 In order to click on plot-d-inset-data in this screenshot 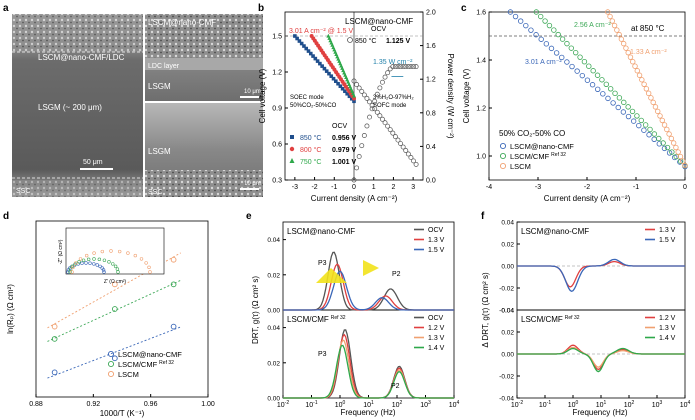, I will do `click(109, 261)`.